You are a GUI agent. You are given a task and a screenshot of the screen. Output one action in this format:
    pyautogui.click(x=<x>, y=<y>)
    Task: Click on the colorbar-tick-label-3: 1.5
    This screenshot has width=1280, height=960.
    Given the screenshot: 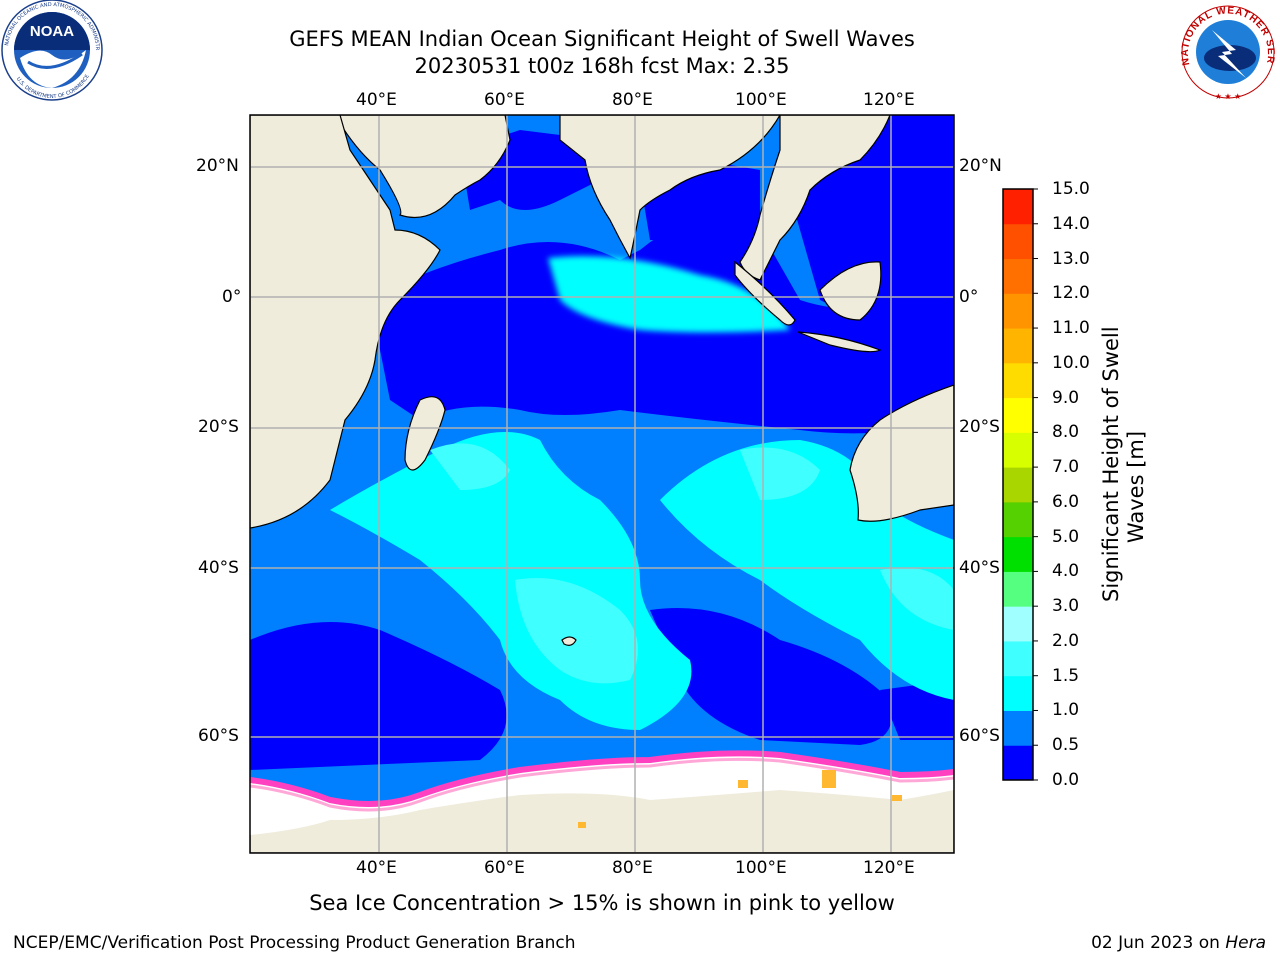 What is the action you would take?
    pyautogui.click(x=1066, y=675)
    